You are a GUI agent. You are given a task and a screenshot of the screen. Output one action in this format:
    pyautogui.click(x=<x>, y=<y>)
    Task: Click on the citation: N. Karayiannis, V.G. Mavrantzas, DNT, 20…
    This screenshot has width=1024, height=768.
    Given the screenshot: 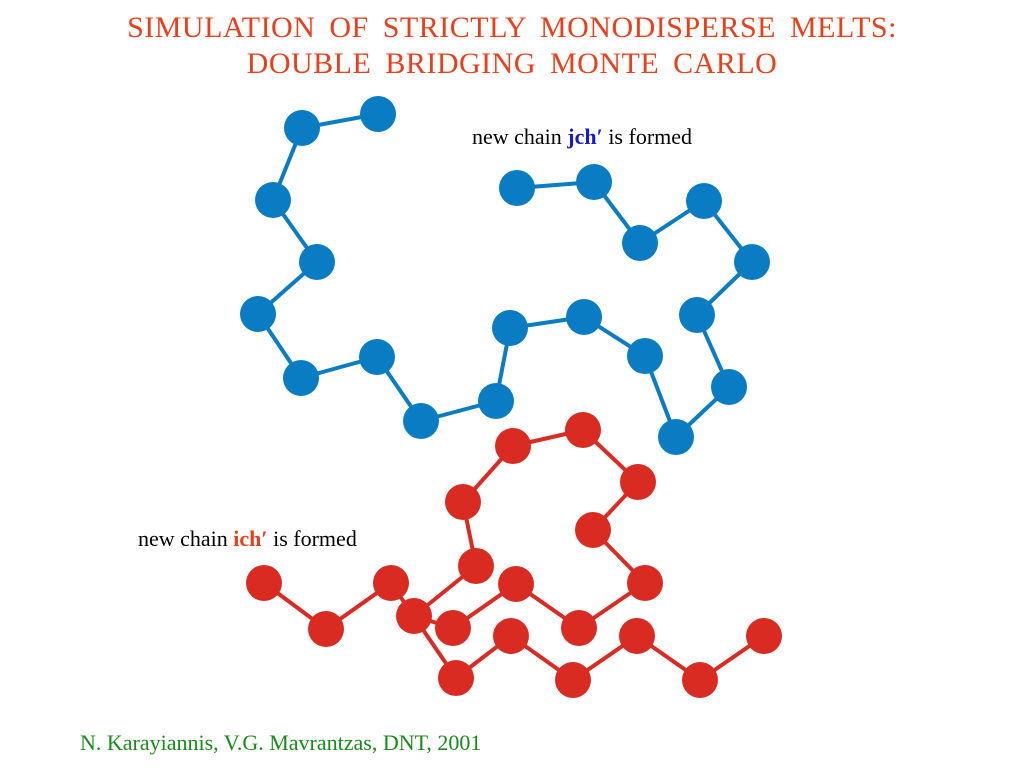 What is the action you would take?
    pyautogui.click(x=281, y=742)
    